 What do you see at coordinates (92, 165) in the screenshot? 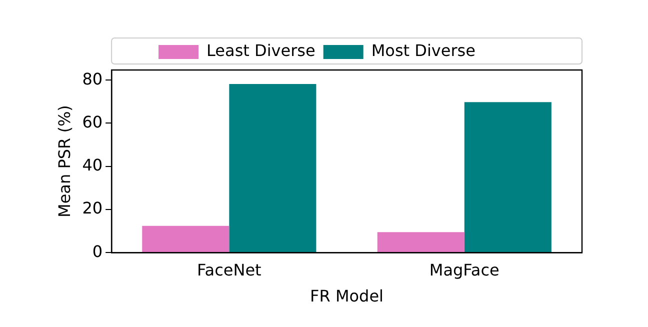
I see `y-tick-label: 40` at bounding box center [92, 165].